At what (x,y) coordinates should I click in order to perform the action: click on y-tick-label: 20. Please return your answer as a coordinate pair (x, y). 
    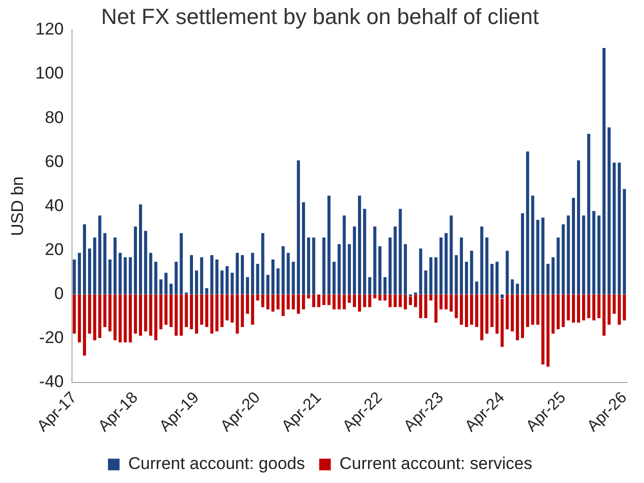
    Looking at the image, I should click on (54, 249).